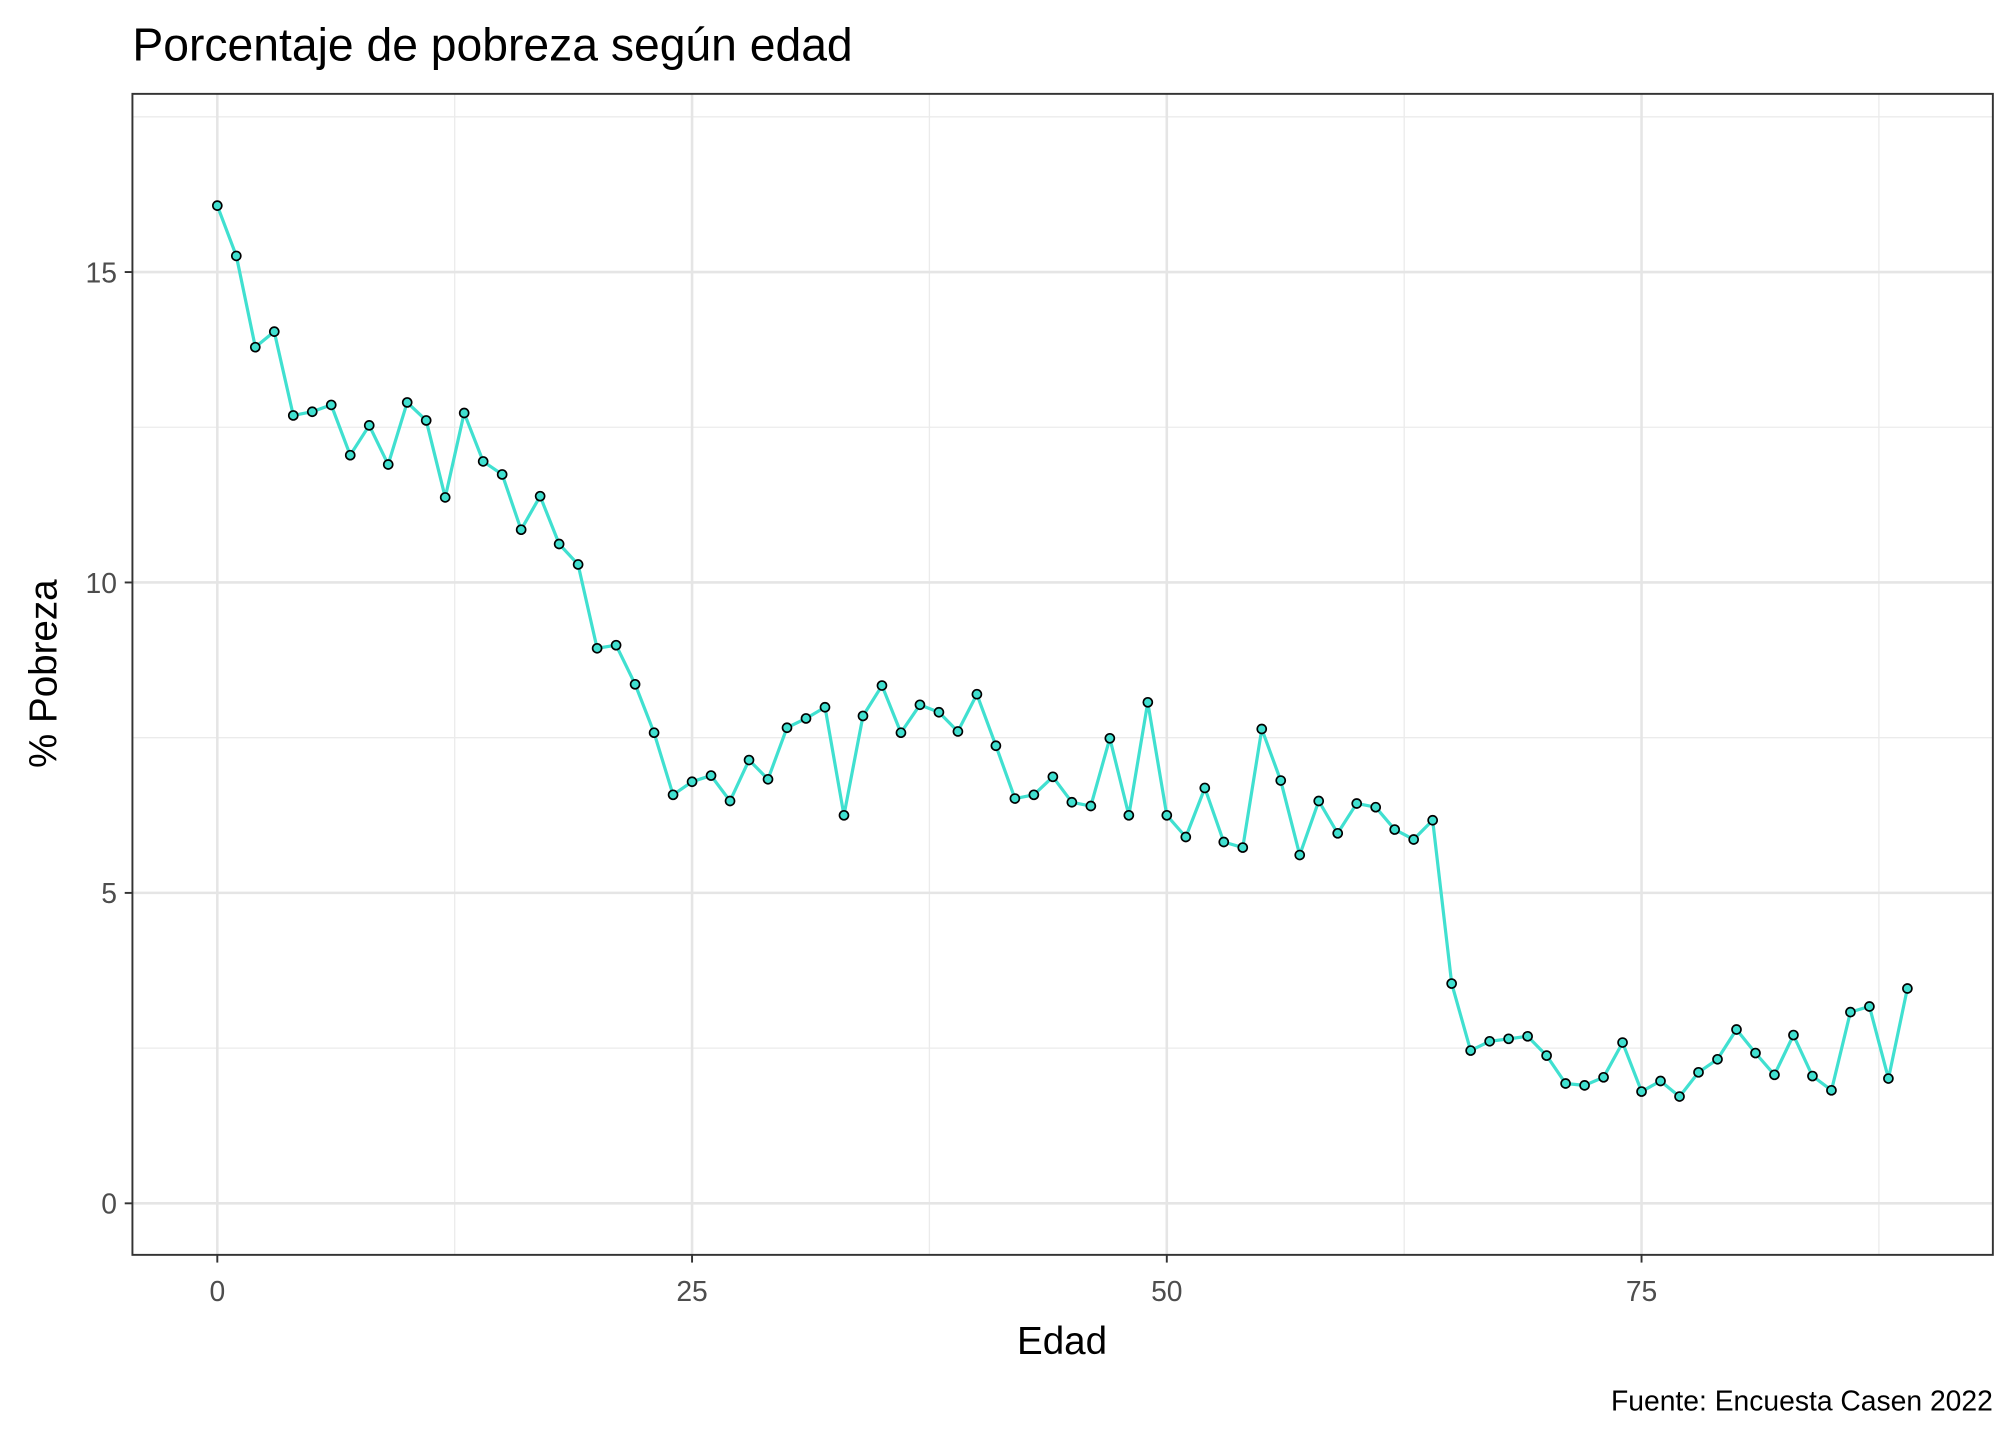  What do you see at coordinates (109, 893) in the screenshot?
I see `y-tick-label: 5` at bounding box center [109, 893].